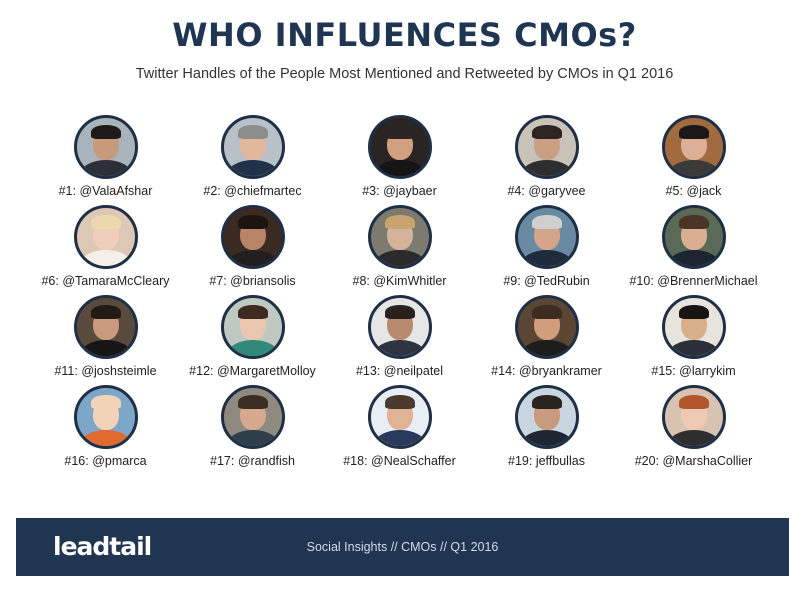  What do you see at coordinates (252, 461) in the screenshot?
I see `twitter-handle: #17: @randfish` at bounding box center [252, 461].